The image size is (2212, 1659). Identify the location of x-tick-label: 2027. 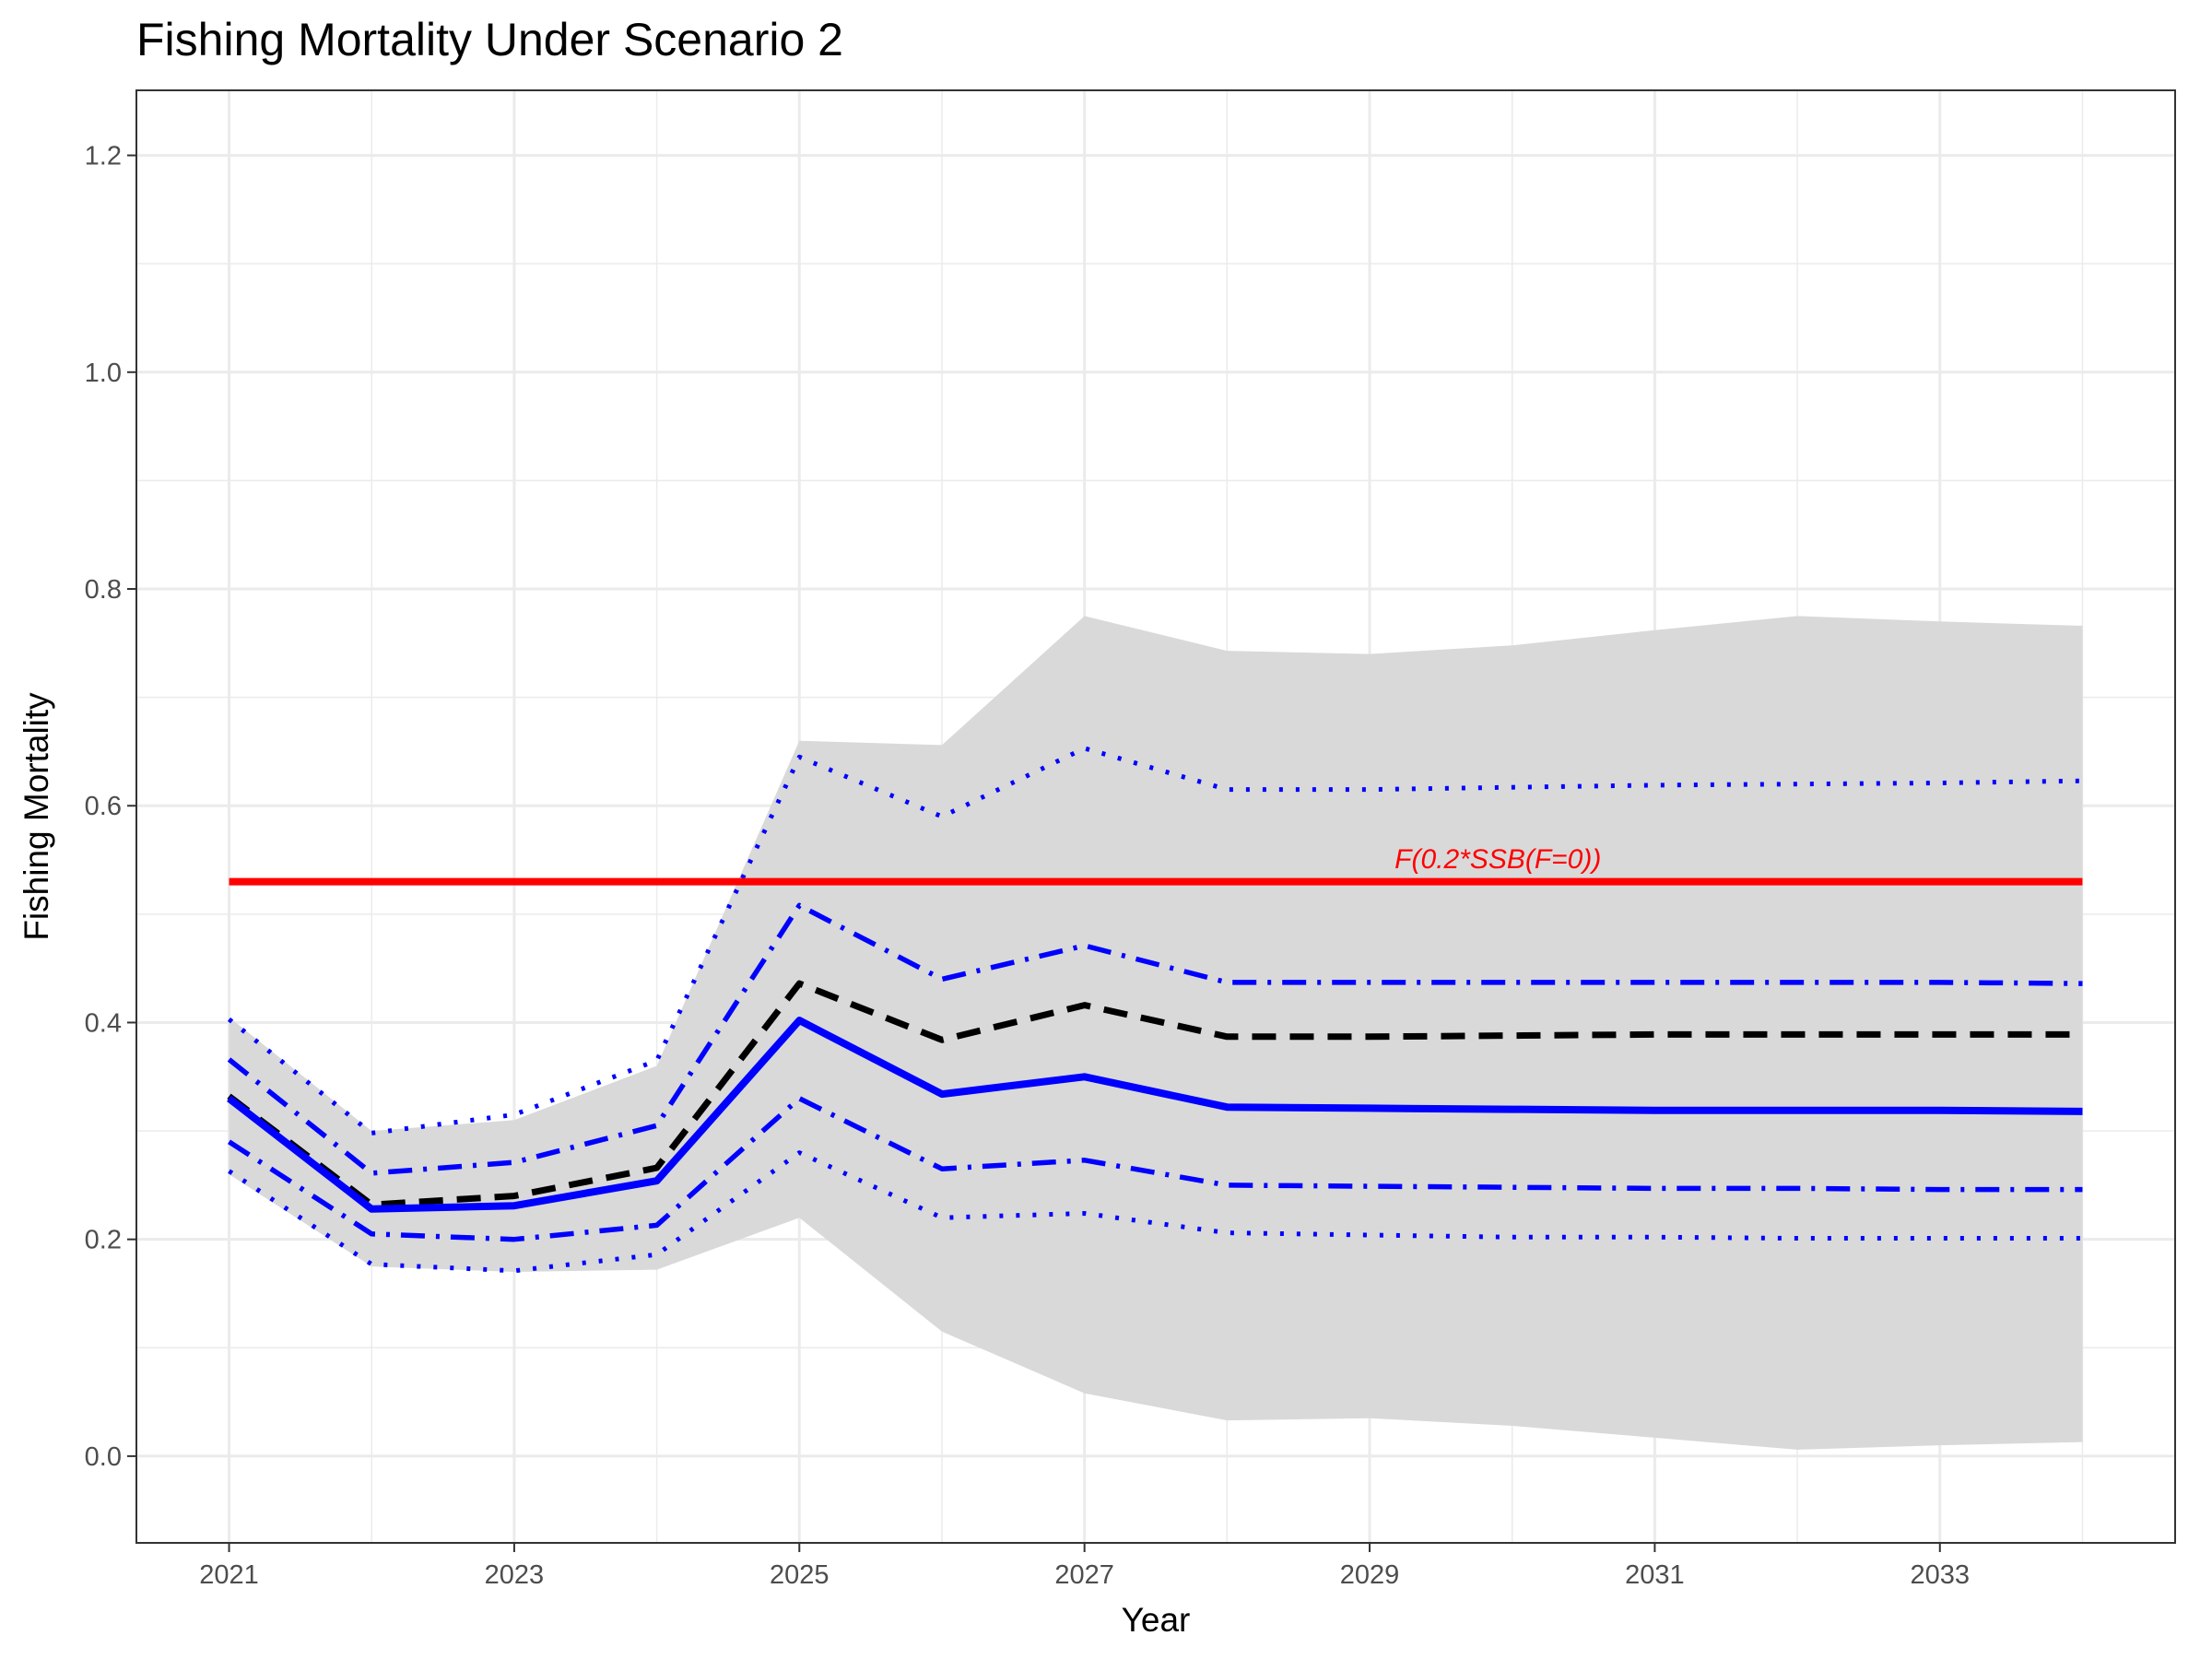
(1084, 1575).